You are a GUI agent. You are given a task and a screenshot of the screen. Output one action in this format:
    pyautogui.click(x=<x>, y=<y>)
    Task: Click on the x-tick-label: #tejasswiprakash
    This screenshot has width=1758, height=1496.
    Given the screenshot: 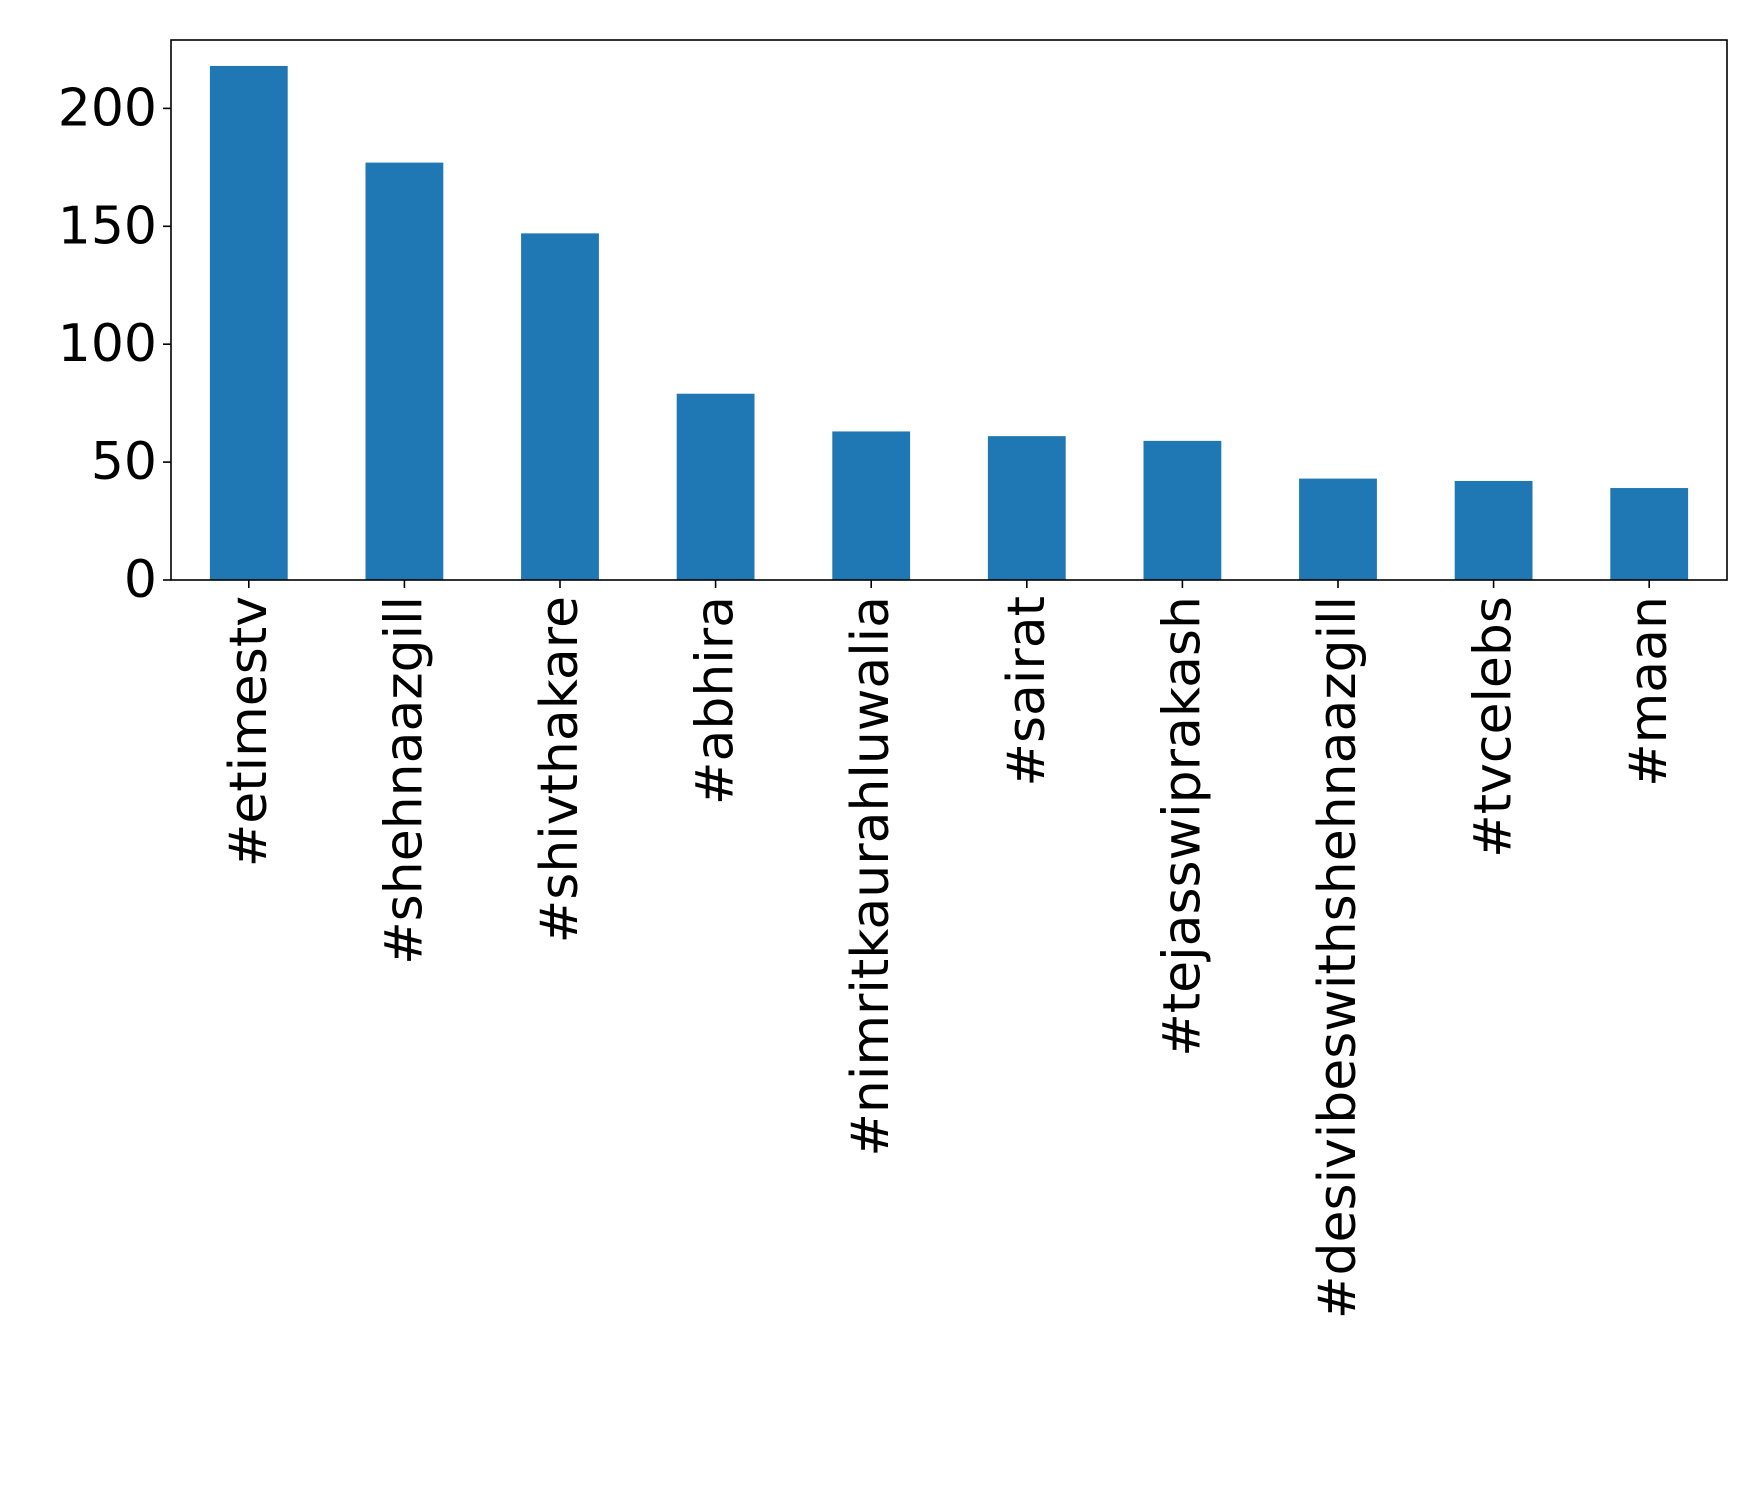 What is the action you would take?
    pyautogui.click(x=1182, y=826)
    